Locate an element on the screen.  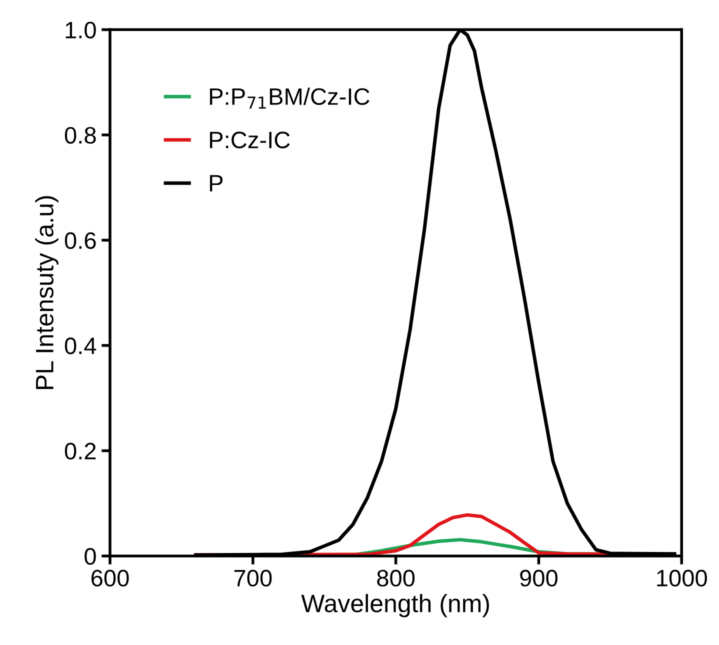
y-tick-label: 0.2 is located at coordinates (80, 451).